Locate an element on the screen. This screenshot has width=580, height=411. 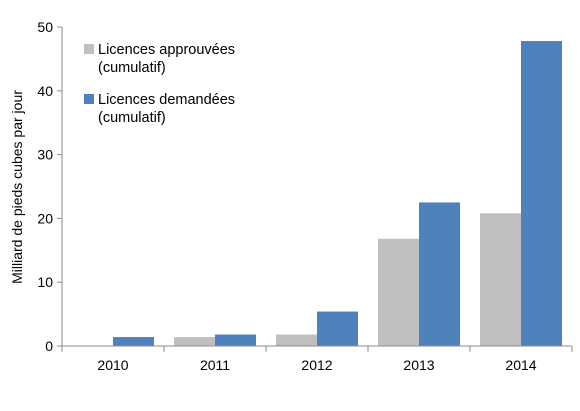
y-tick-label: 50 is located at coordinates (45, 27).